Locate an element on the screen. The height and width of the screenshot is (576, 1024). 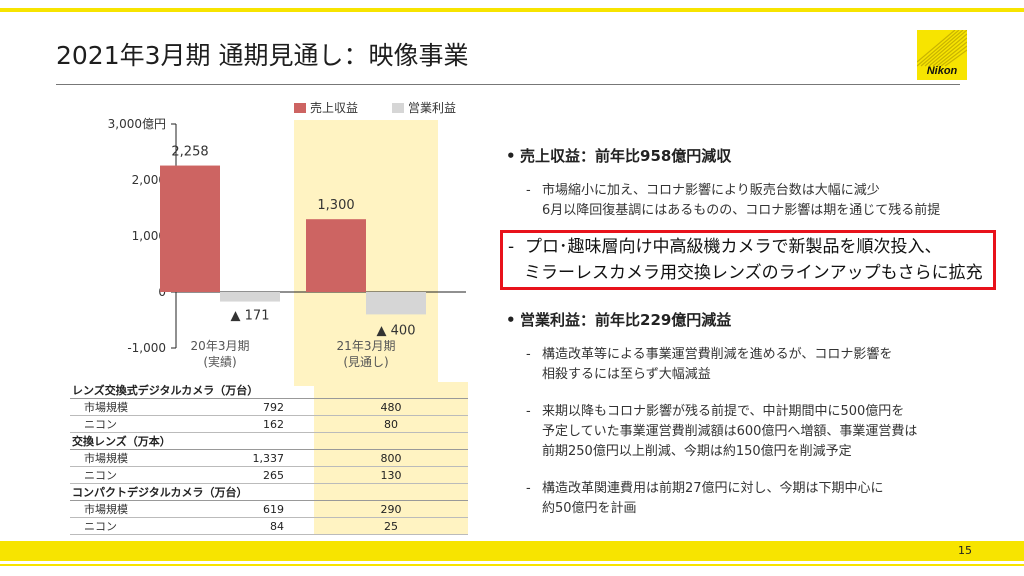
row-value-fy20: 792 is located at coordinates (269, 407).